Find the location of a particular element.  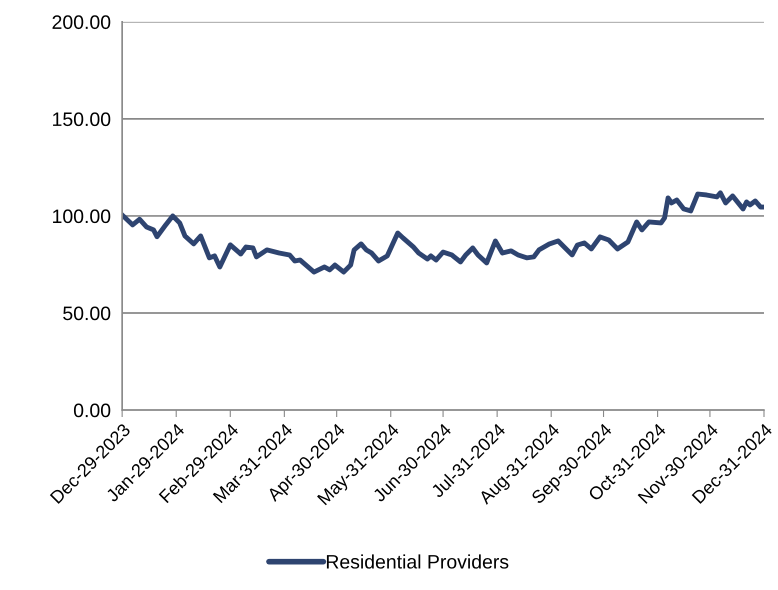

y-tick-label: 0.00 is located at coordinates (92, 411).